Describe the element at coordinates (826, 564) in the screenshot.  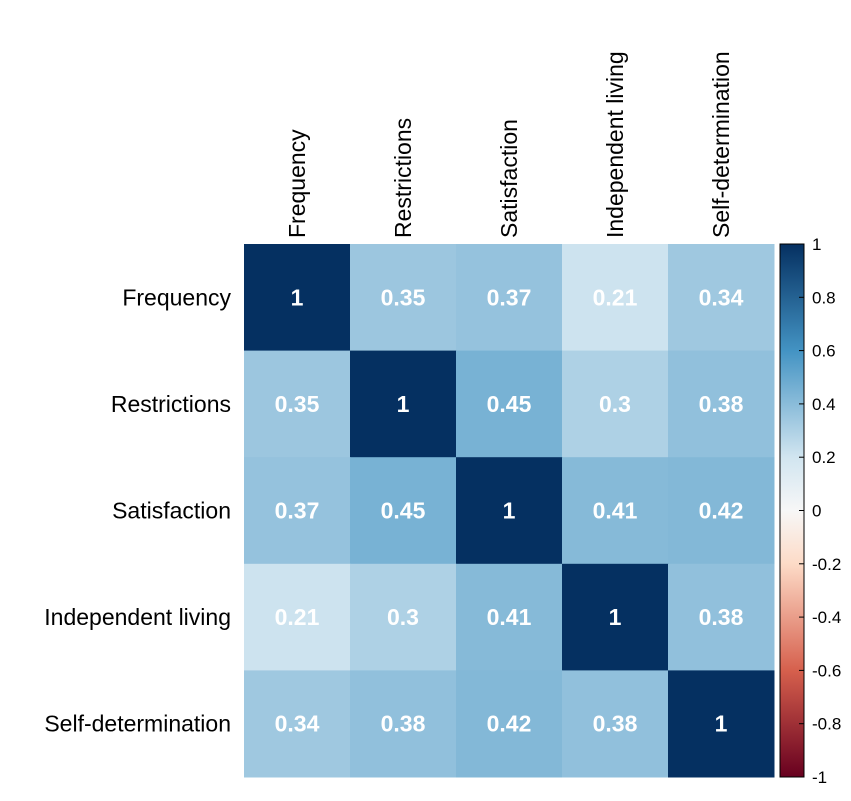
I see `colorbar-tick-label: -0.2` at that location.